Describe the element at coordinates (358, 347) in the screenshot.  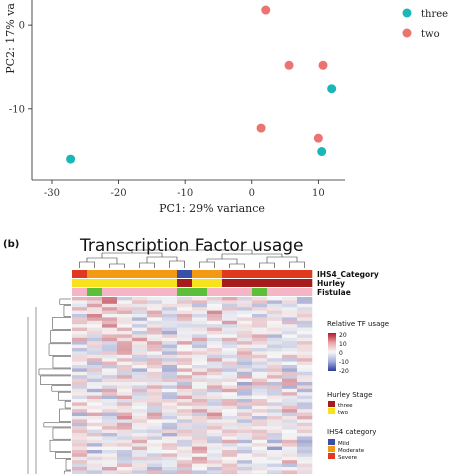
I see `tf-usage-legend: Relative TF usage 20 10 0 -10 -20` at that location.